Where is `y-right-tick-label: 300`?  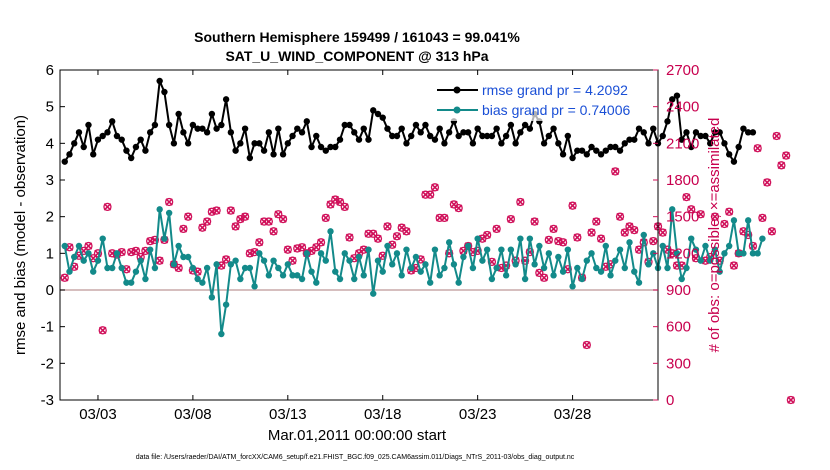
y-right-tick-label: 300 is located at coordinates (678, 363).